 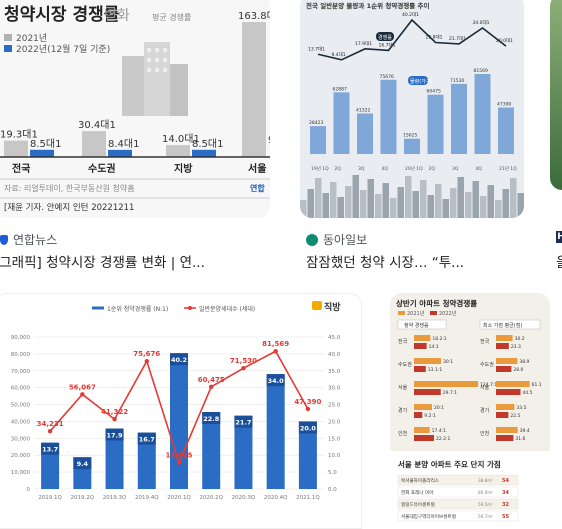 I want to click on left-header-box, so click(x=422, y=324).